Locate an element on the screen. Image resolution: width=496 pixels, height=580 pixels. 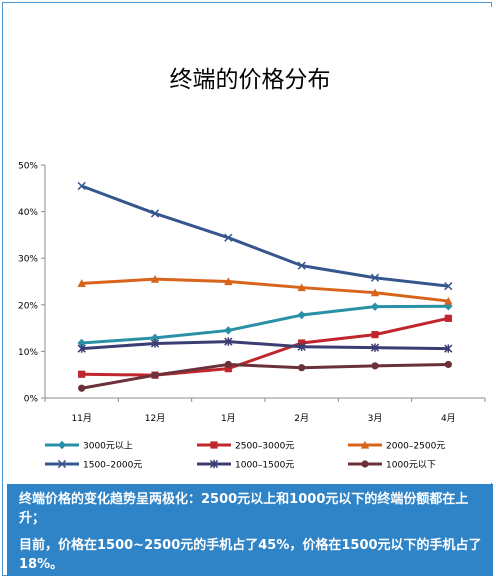
x-tick-label: 3月 is located at coordinates (375, 418).